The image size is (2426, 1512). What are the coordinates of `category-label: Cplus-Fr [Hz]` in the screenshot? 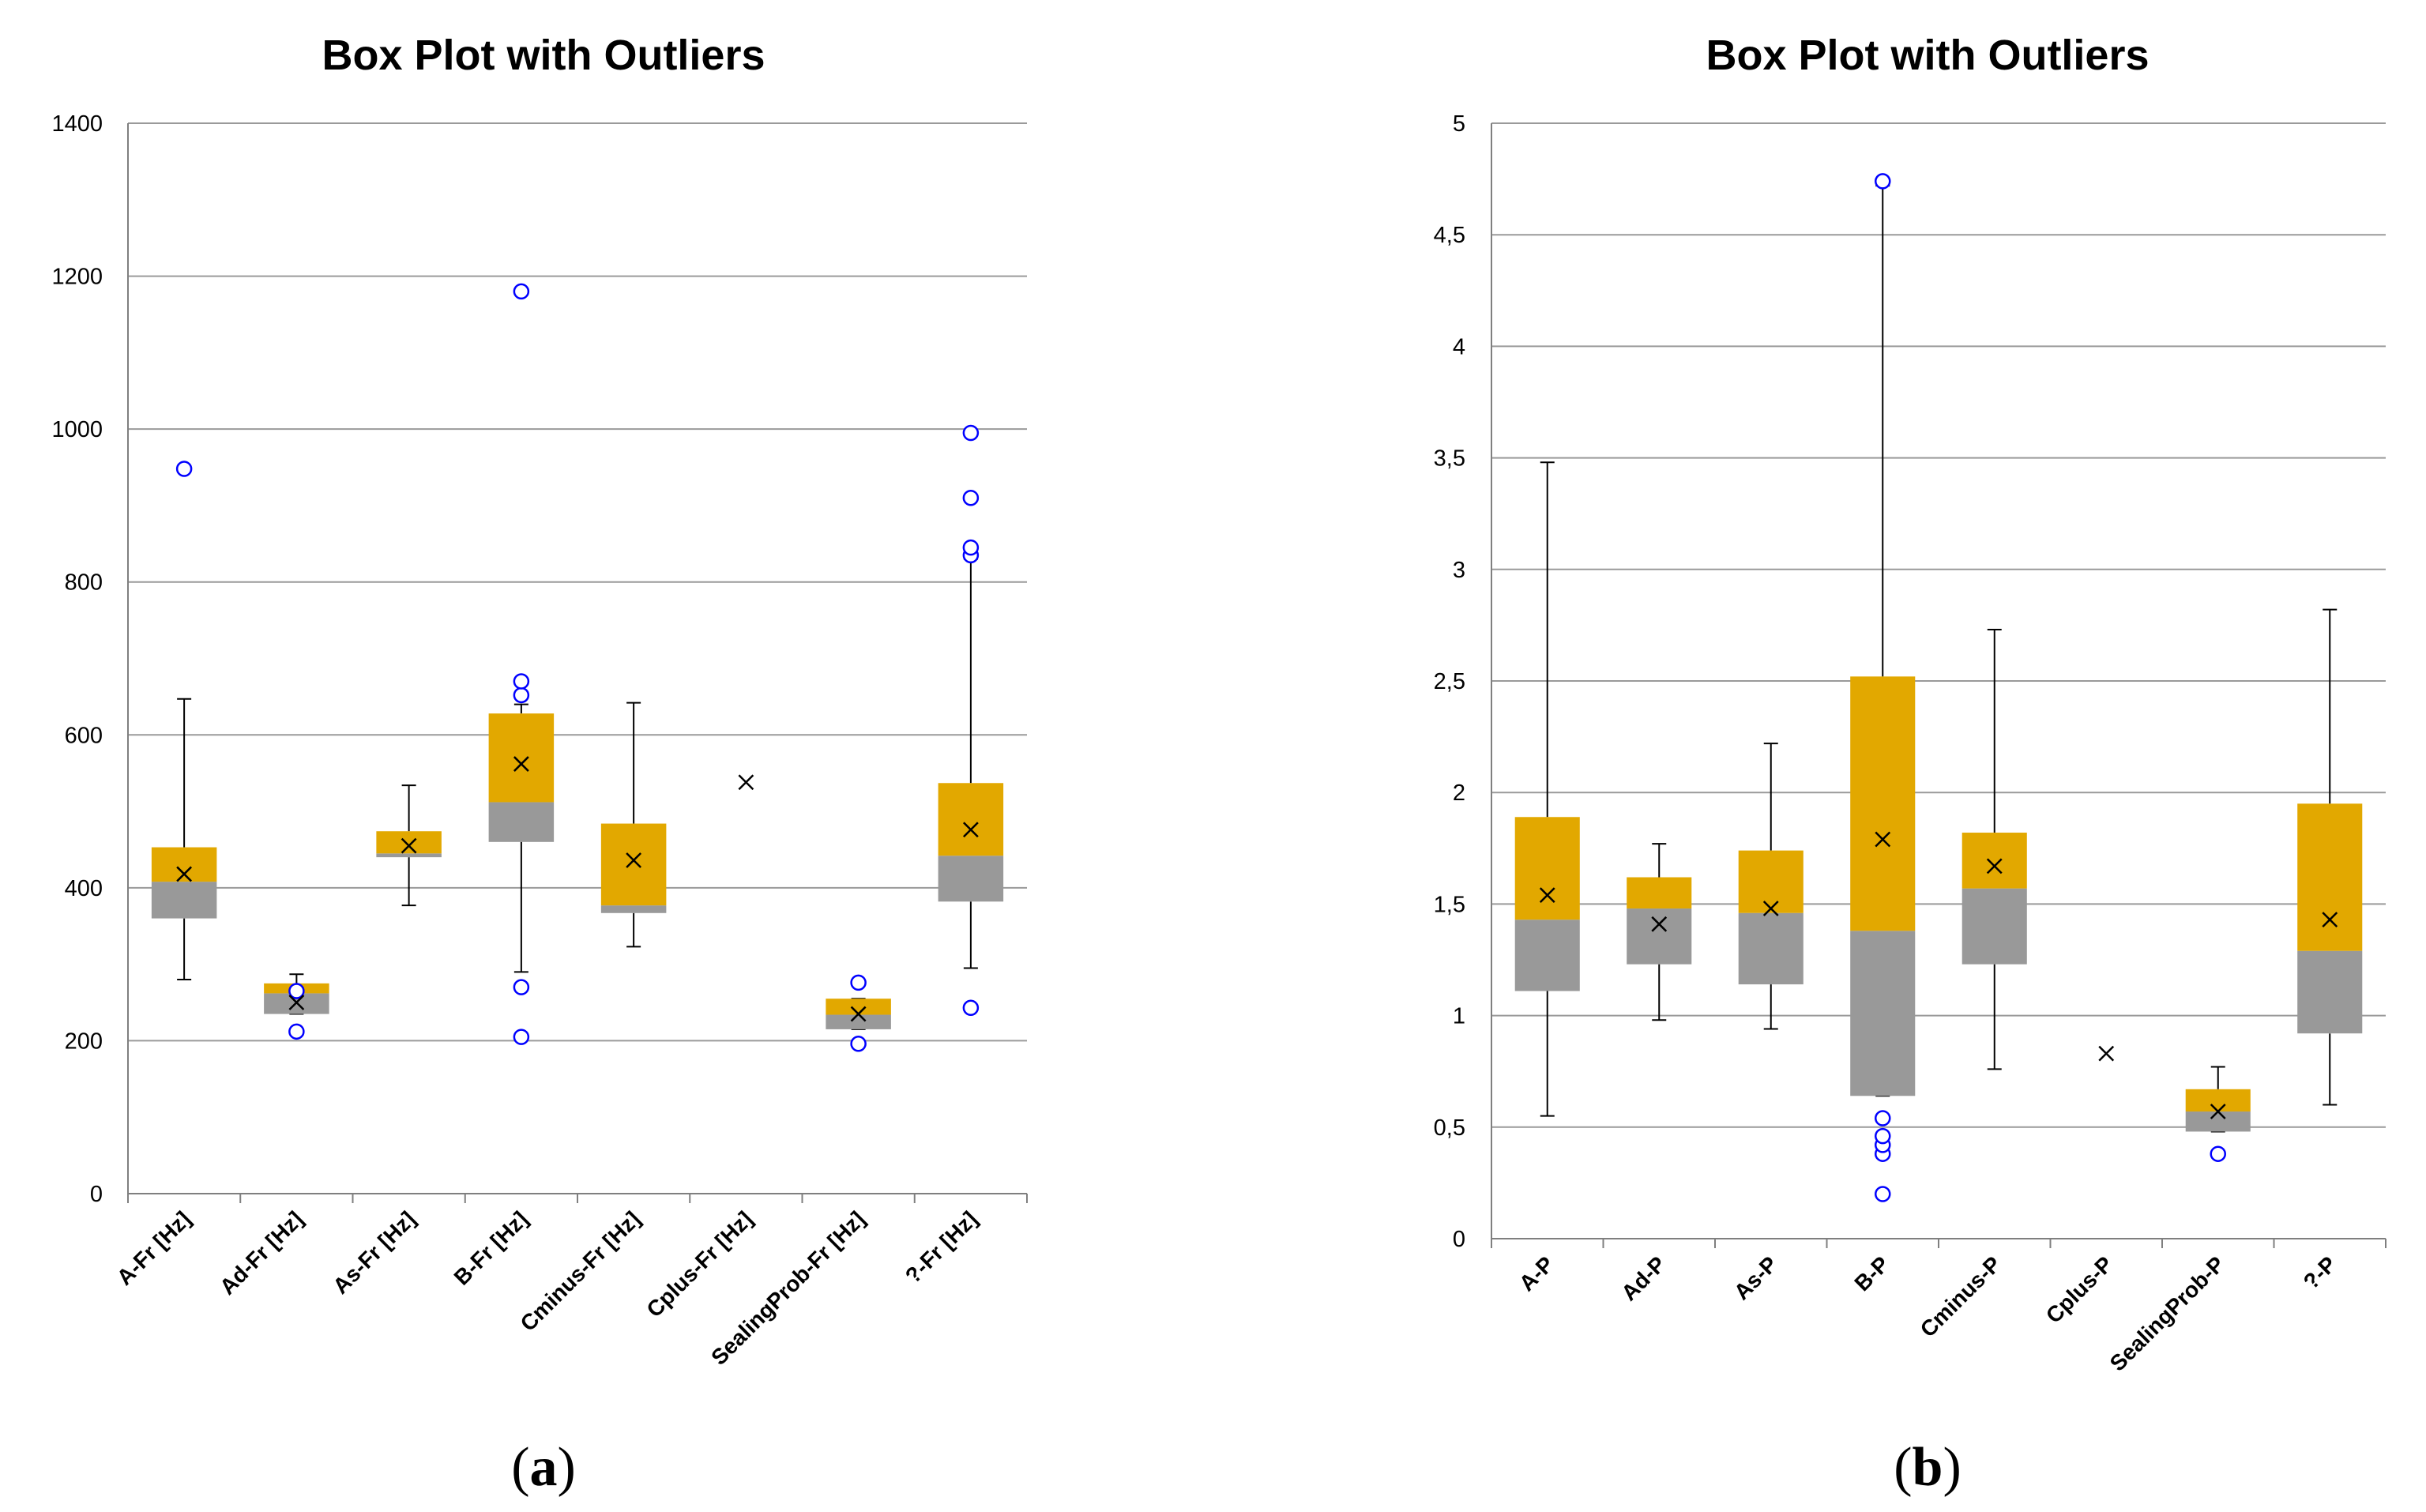 It's located at (699, 1264).